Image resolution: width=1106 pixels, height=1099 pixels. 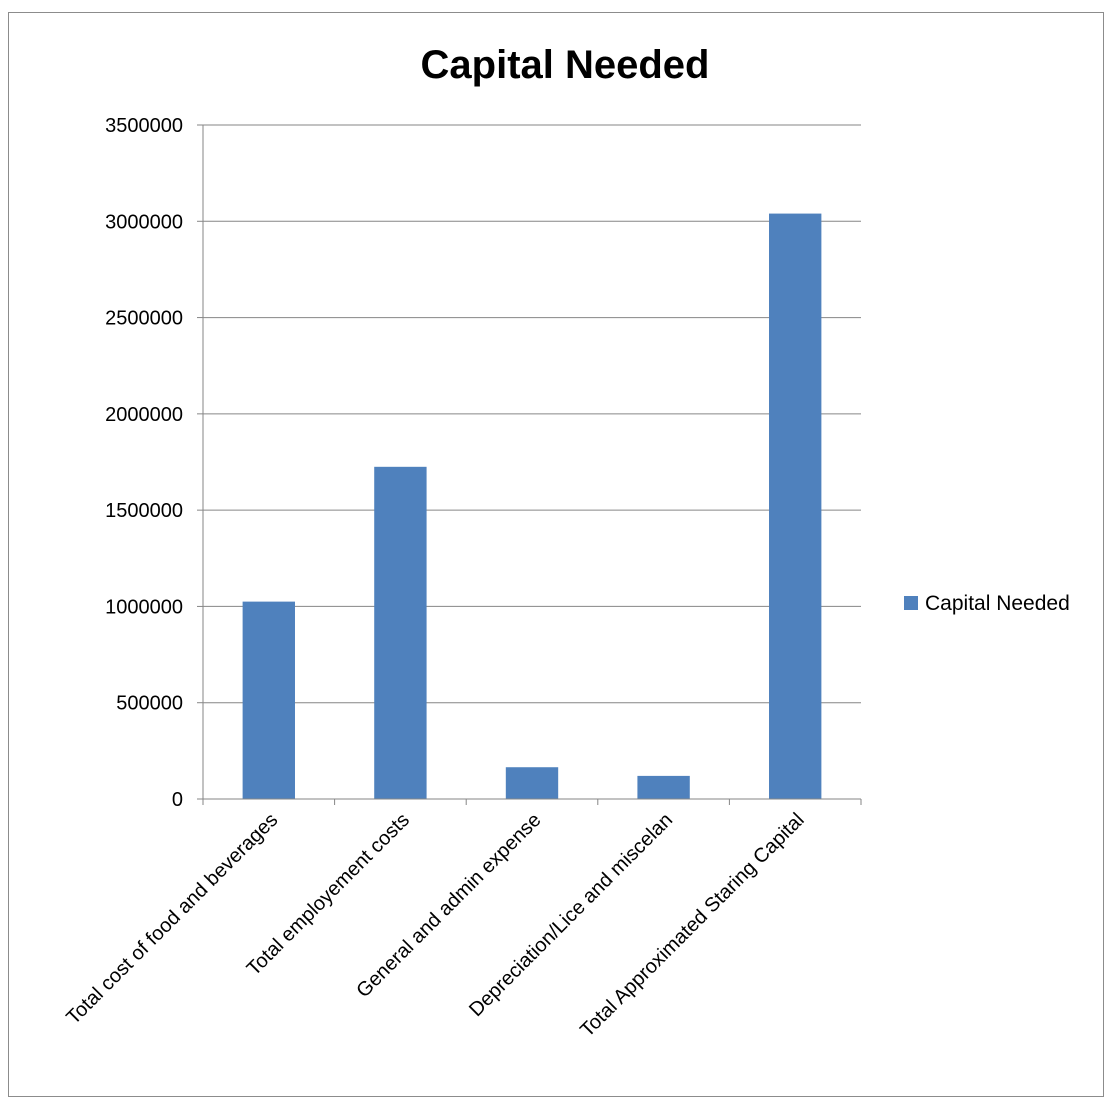 I want to click on legend-label: Capital Needed, so click(x=997, y=603).